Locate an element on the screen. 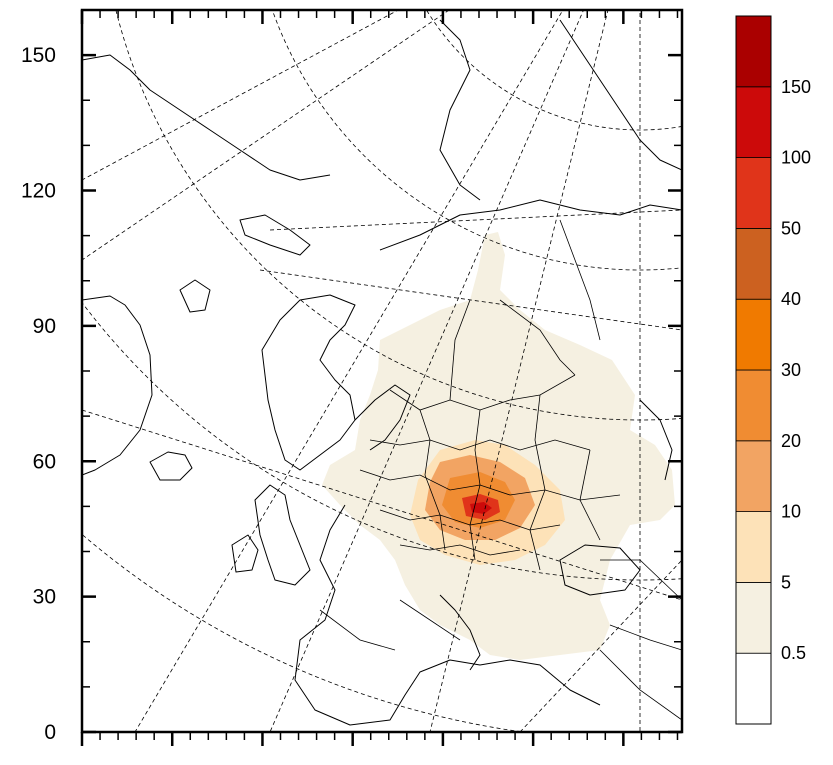  colorbar-label: 40 is located at coordinates (791, 299).